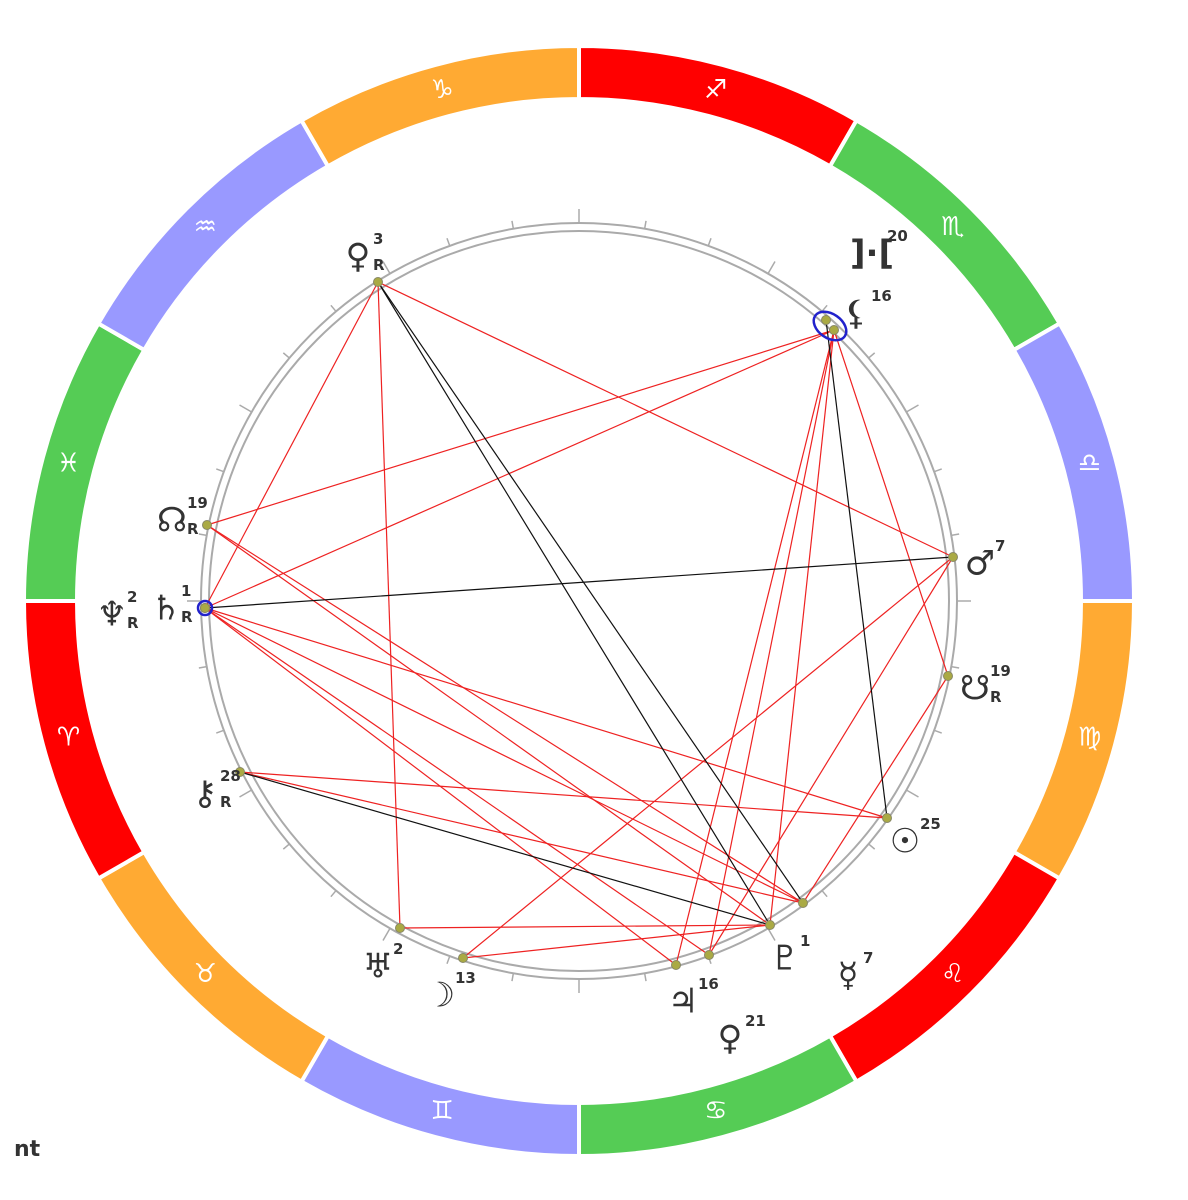  What do you see at coordinates (230, 776) in the screenshot?
I see `planet-degree: 28` at bounding box center [230, 776].